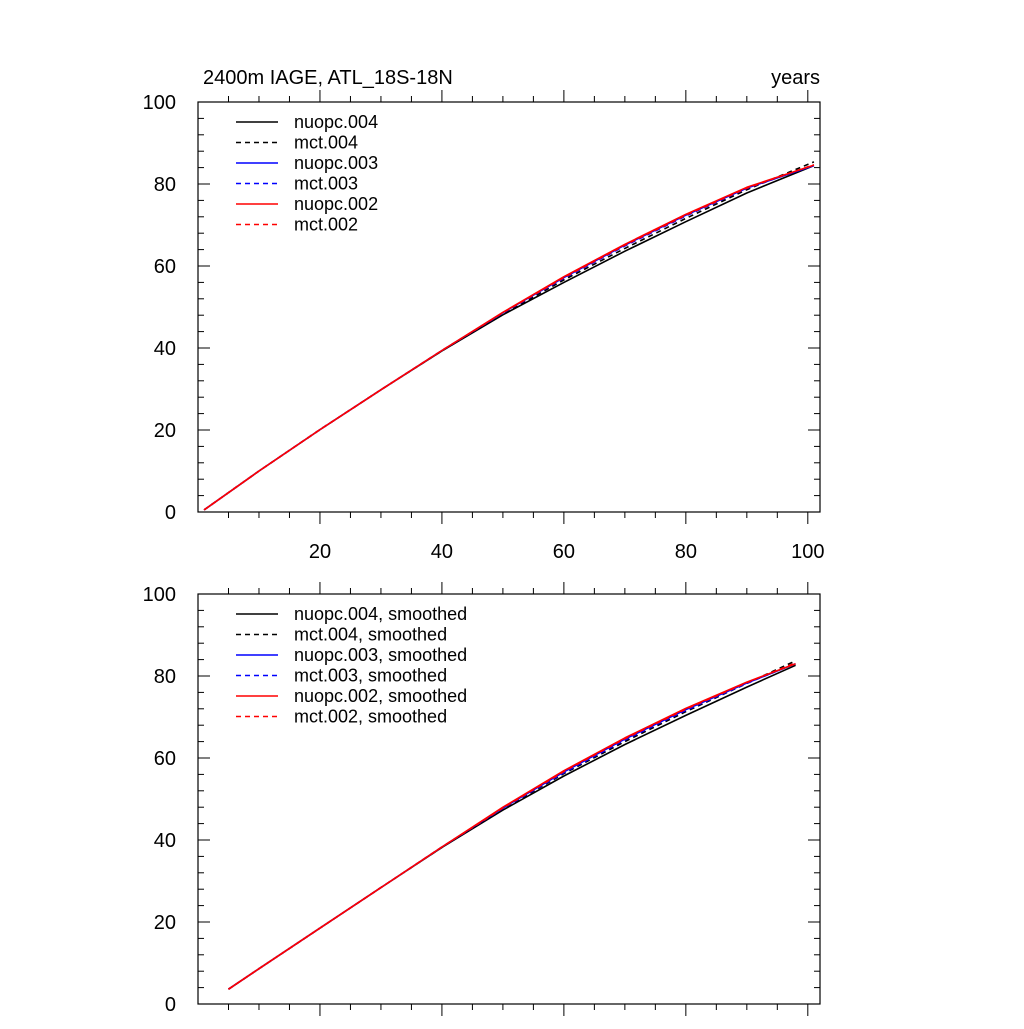 This screenshot has width=1024, height=1029. Describe the element at coordinates (380, 655) in the screenshot. I see `legend-label: nuopc.003, smoothed` at that location.